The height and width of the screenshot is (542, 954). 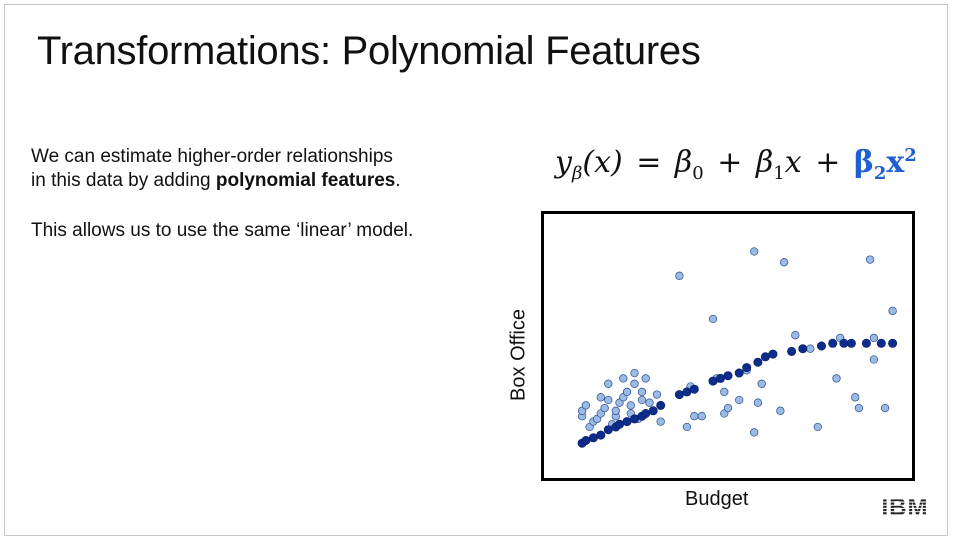 I want to click on y-axis-label: Box Office, so click(x=518, y=355).